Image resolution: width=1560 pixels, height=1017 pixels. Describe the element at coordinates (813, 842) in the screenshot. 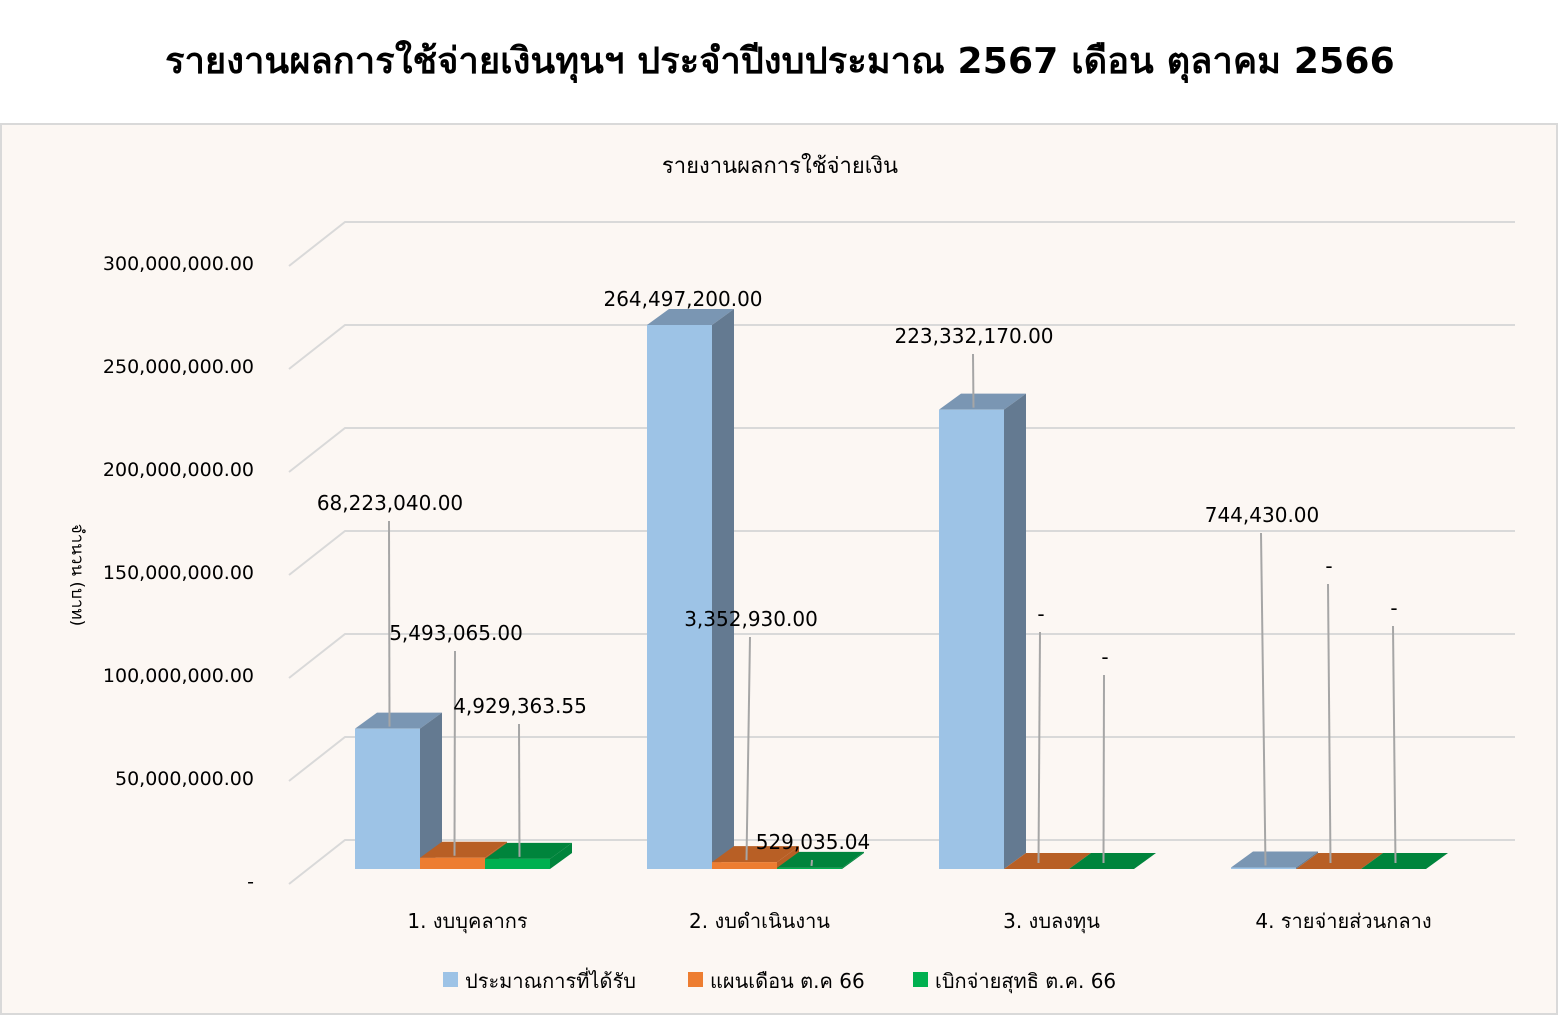

I see `data-label: 529,035.04` at that location.